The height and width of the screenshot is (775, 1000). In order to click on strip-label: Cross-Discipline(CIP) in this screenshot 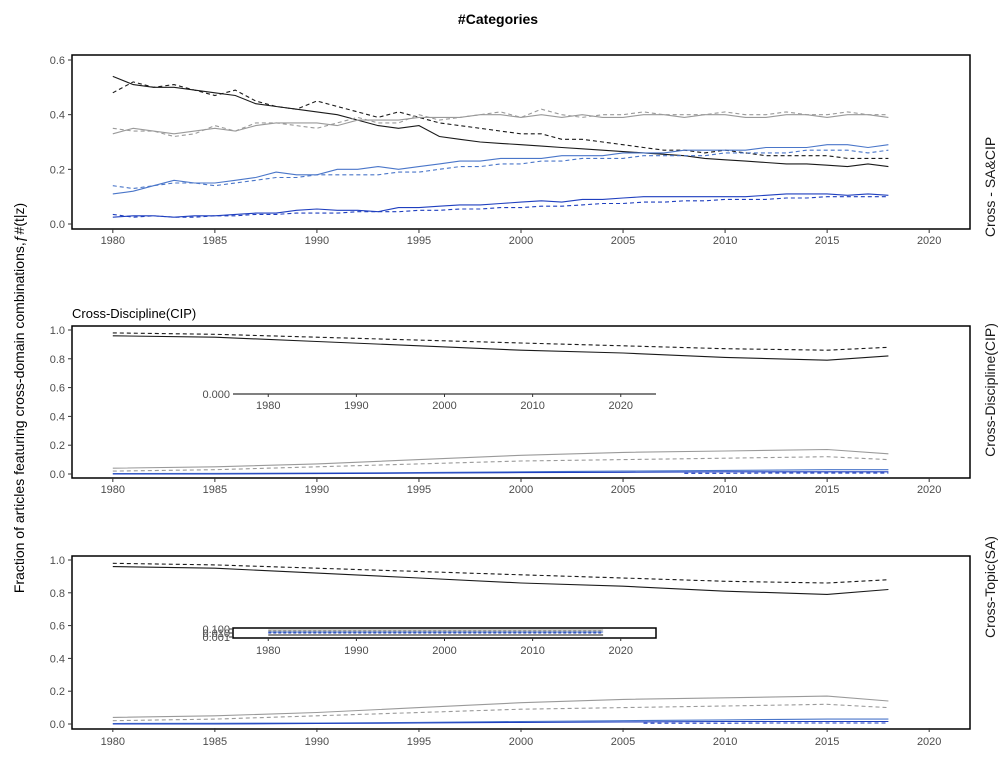, I will do `click(990, 390)`.